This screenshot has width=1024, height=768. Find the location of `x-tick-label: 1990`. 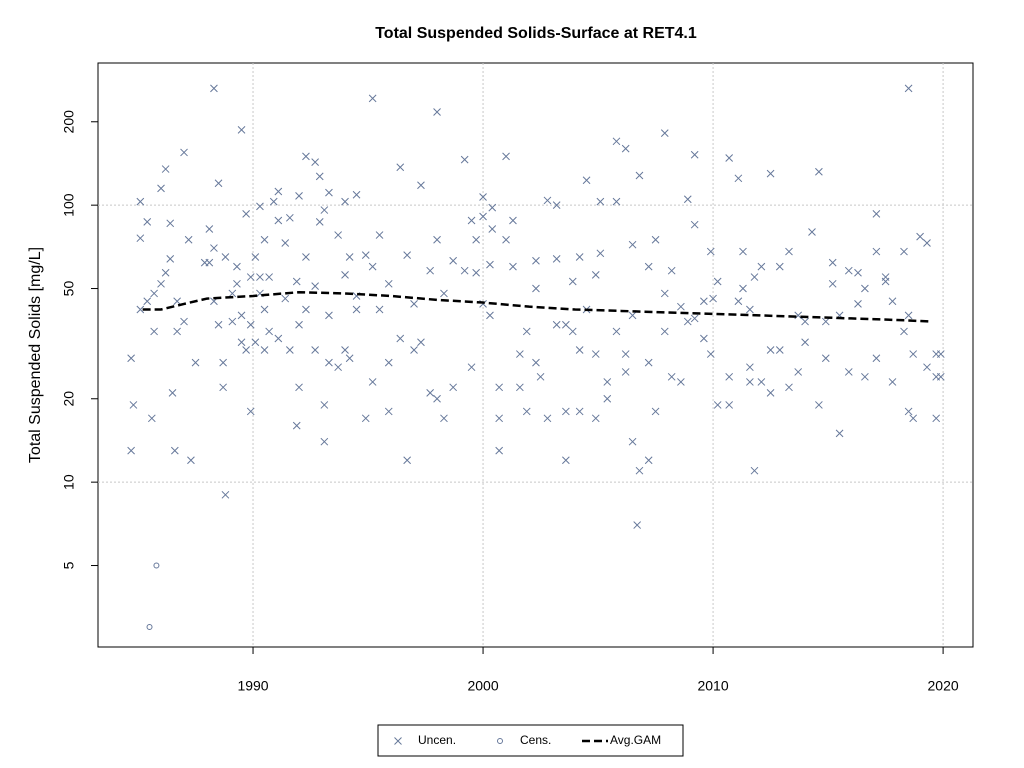

x-tick-label: 1990 is located at coordinates (252, 686).